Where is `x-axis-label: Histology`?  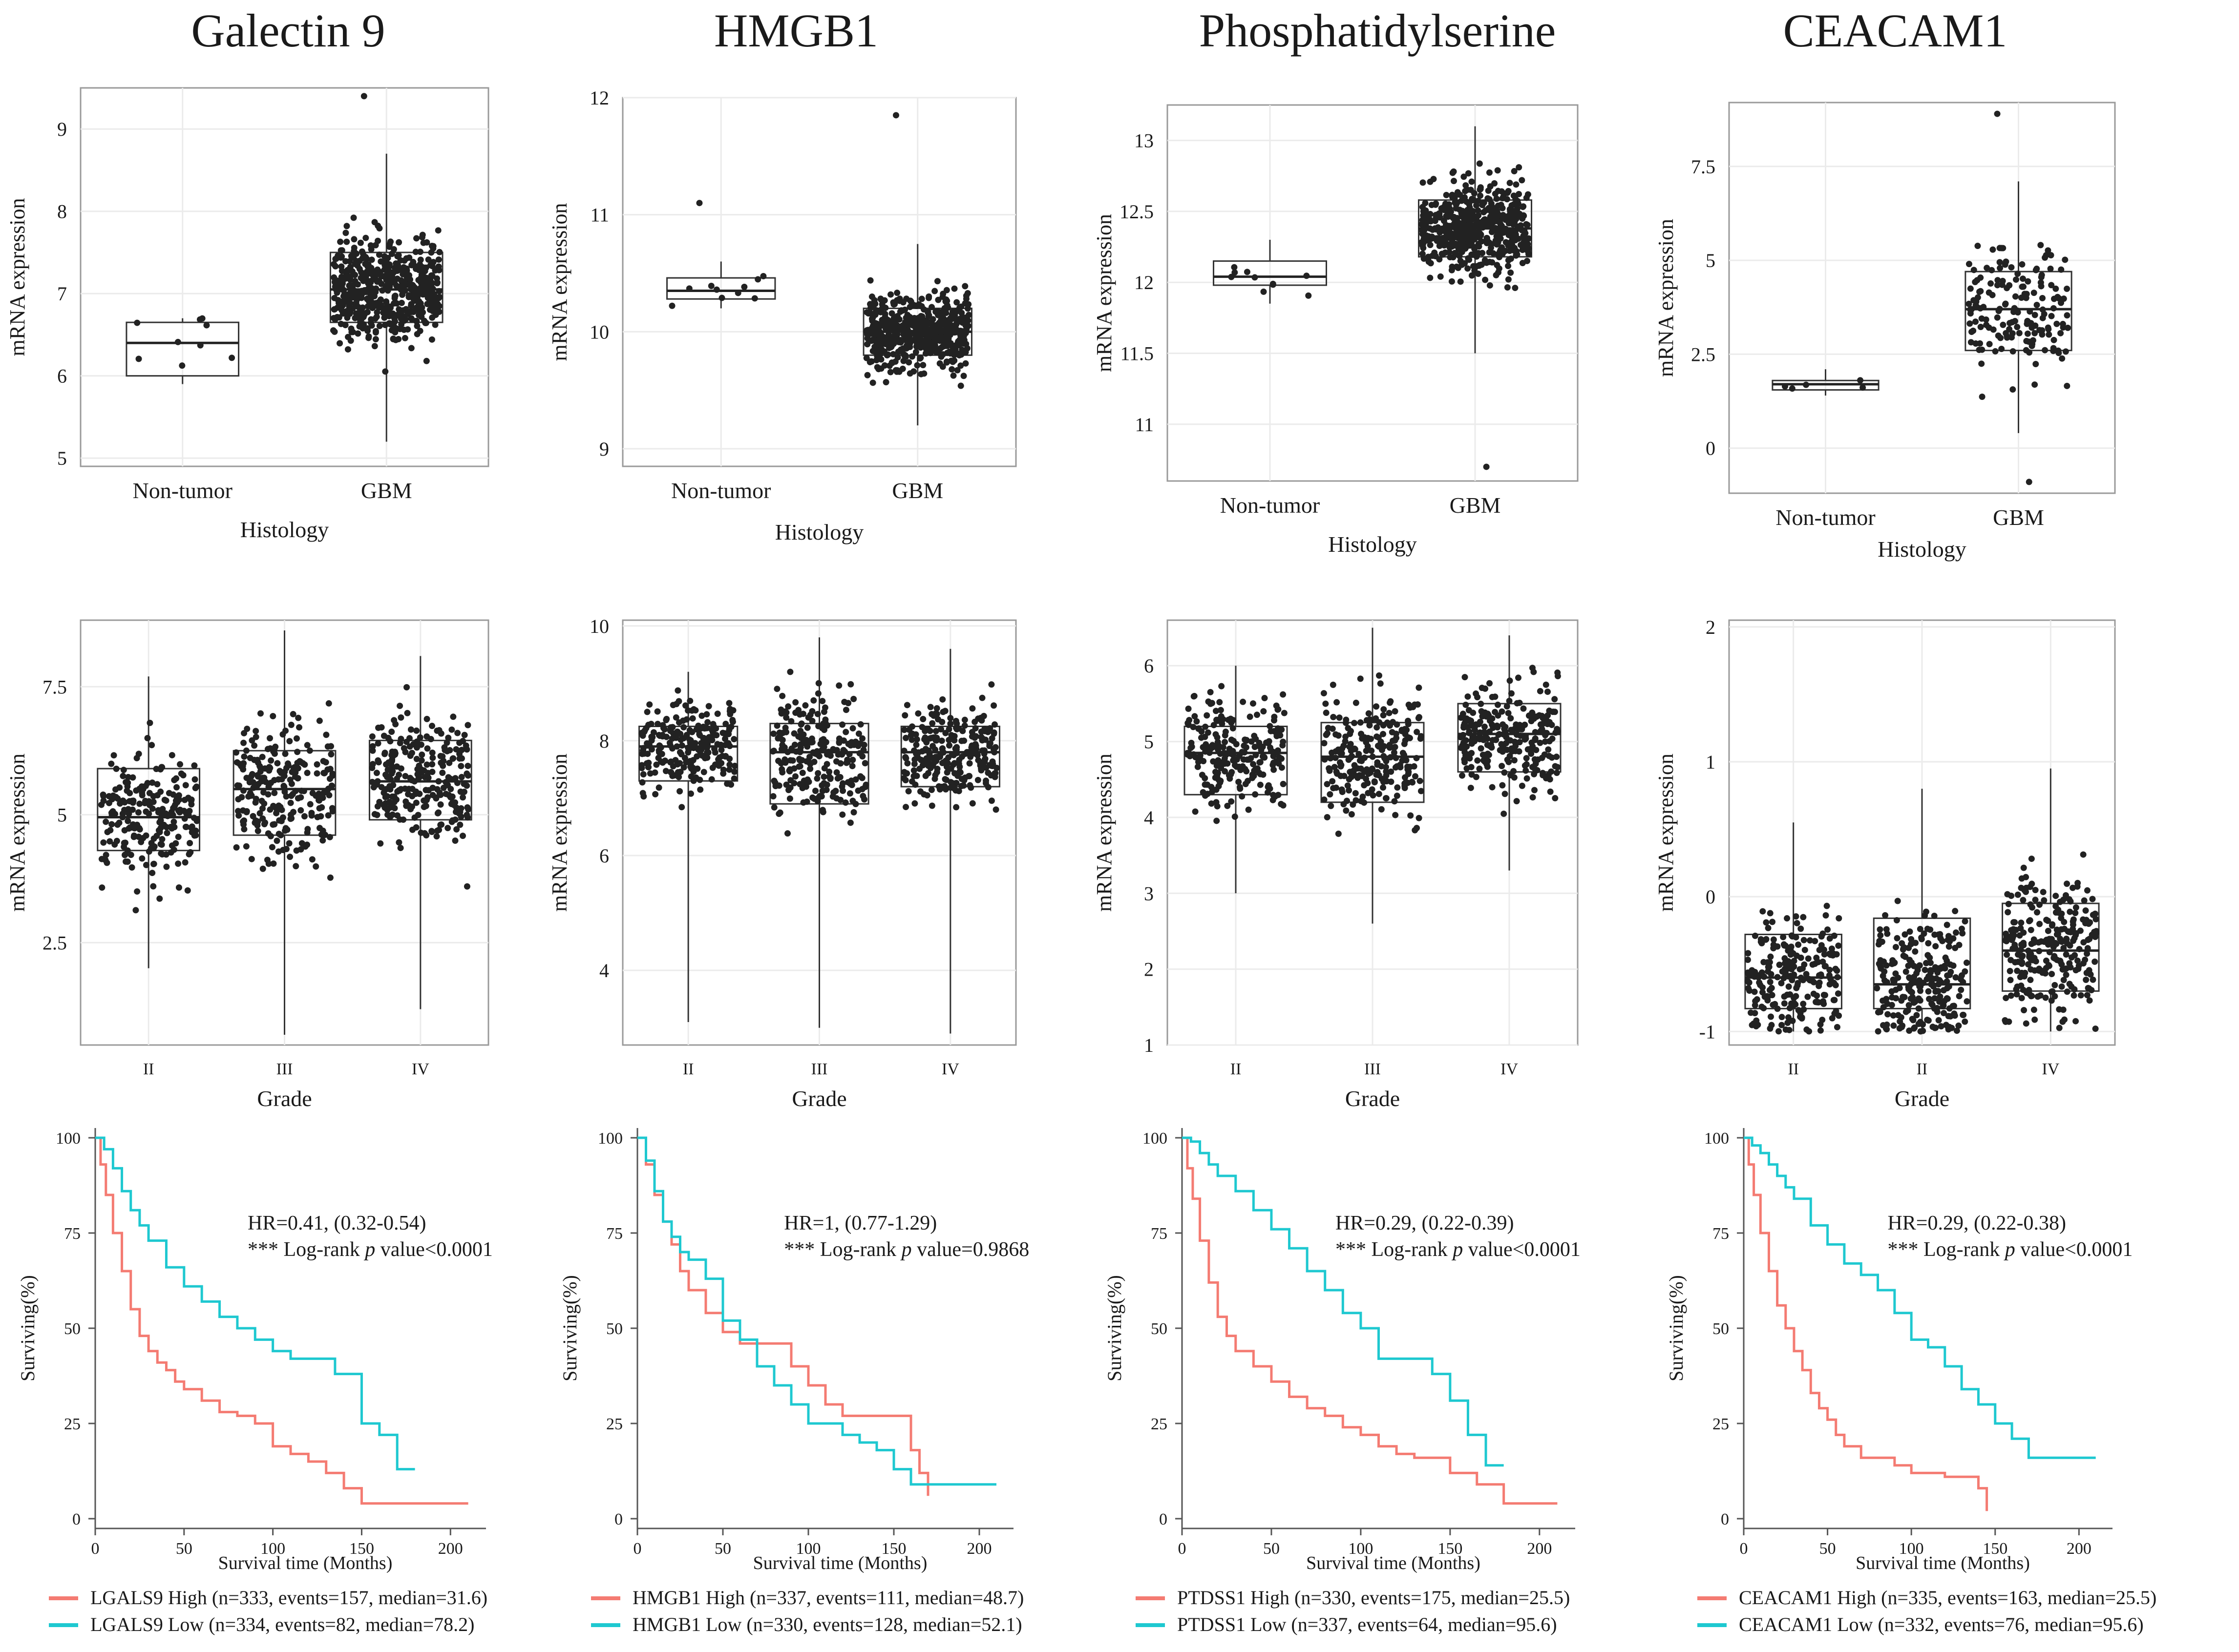
x-axis-label: Histology is located at coordinates (1372, 544).